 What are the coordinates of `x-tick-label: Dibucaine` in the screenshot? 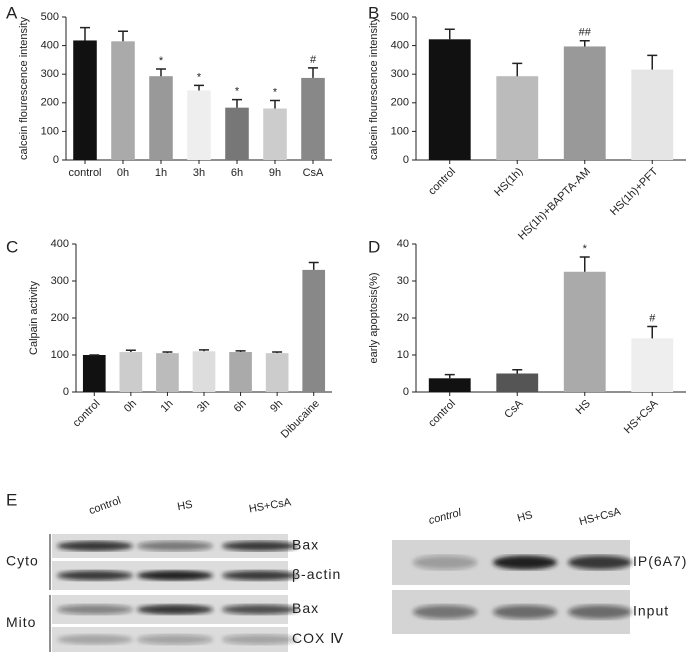 It's located at (300, 419).